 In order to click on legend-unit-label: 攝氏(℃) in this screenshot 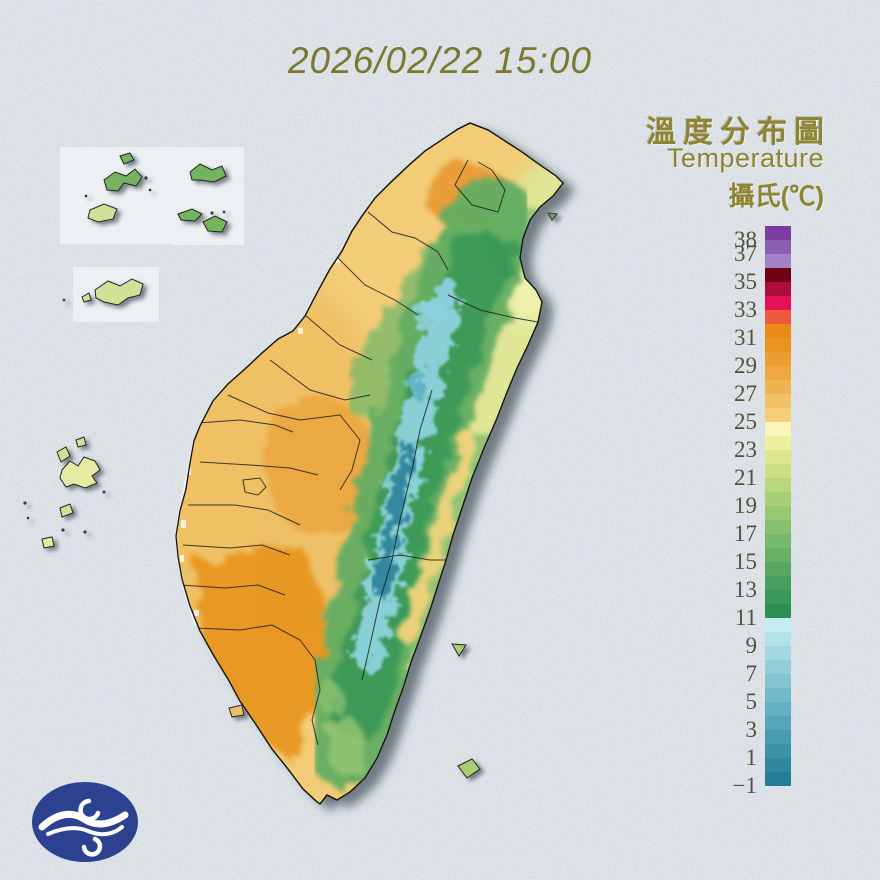, I will do `click(776, 196)`.